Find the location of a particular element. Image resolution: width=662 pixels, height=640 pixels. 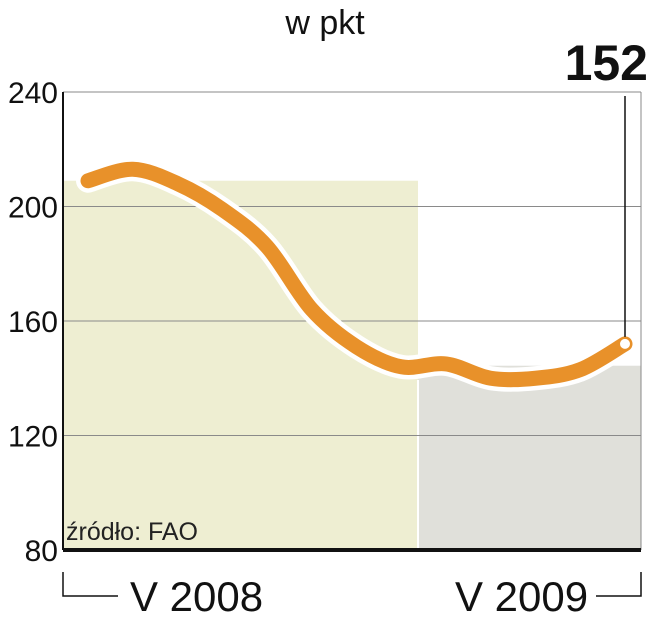

y-tick-label-80: 80 is located at coordinates (41, 551).